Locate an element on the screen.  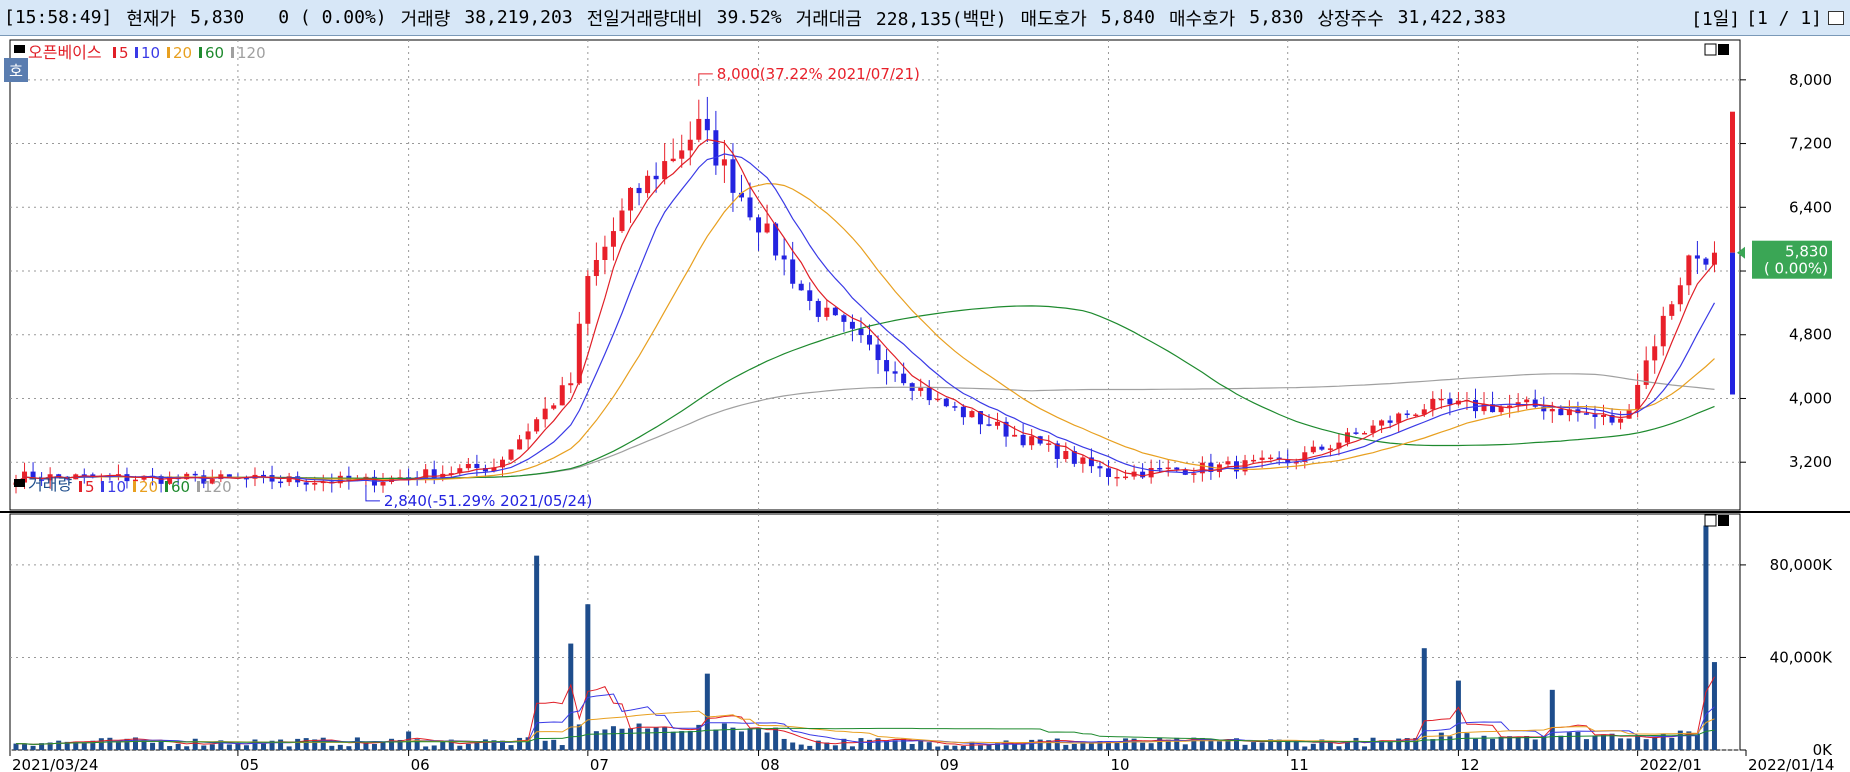
range-bar-up is located at coordinates (1732, 182).